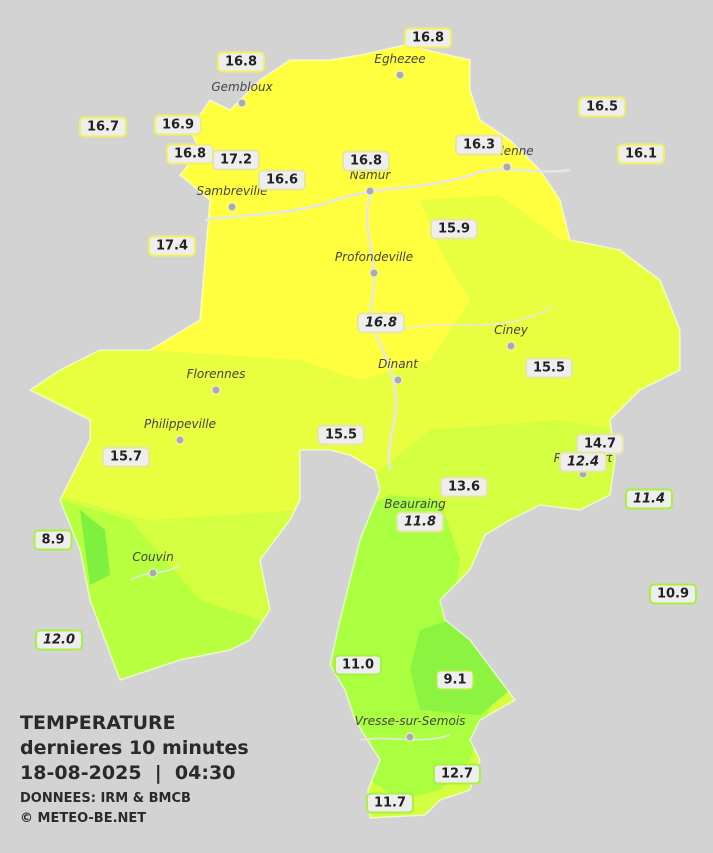 The width and height of the screenshot is (713, 853). Describe the element at coordinates (649, 499) in the screenshot. I see `station-value: 11.4` at that location.